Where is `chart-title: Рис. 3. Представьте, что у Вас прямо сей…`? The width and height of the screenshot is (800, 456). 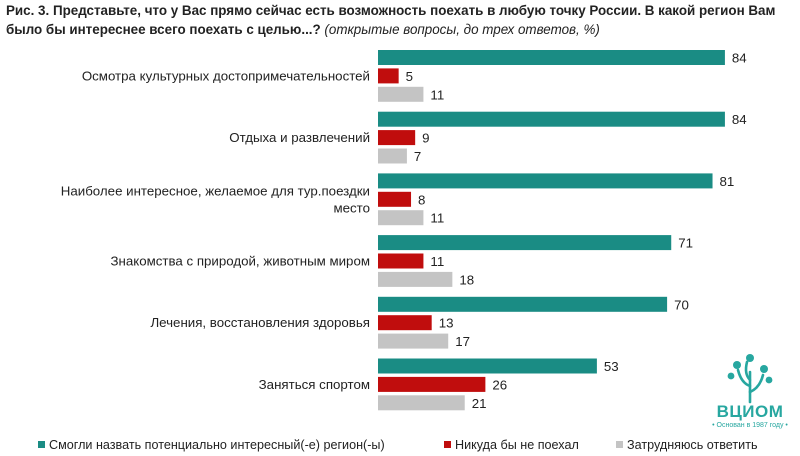
chart-title: Рис. 3. Представьте, что у Вас прямо сей… is located at coordinates (401, 20).